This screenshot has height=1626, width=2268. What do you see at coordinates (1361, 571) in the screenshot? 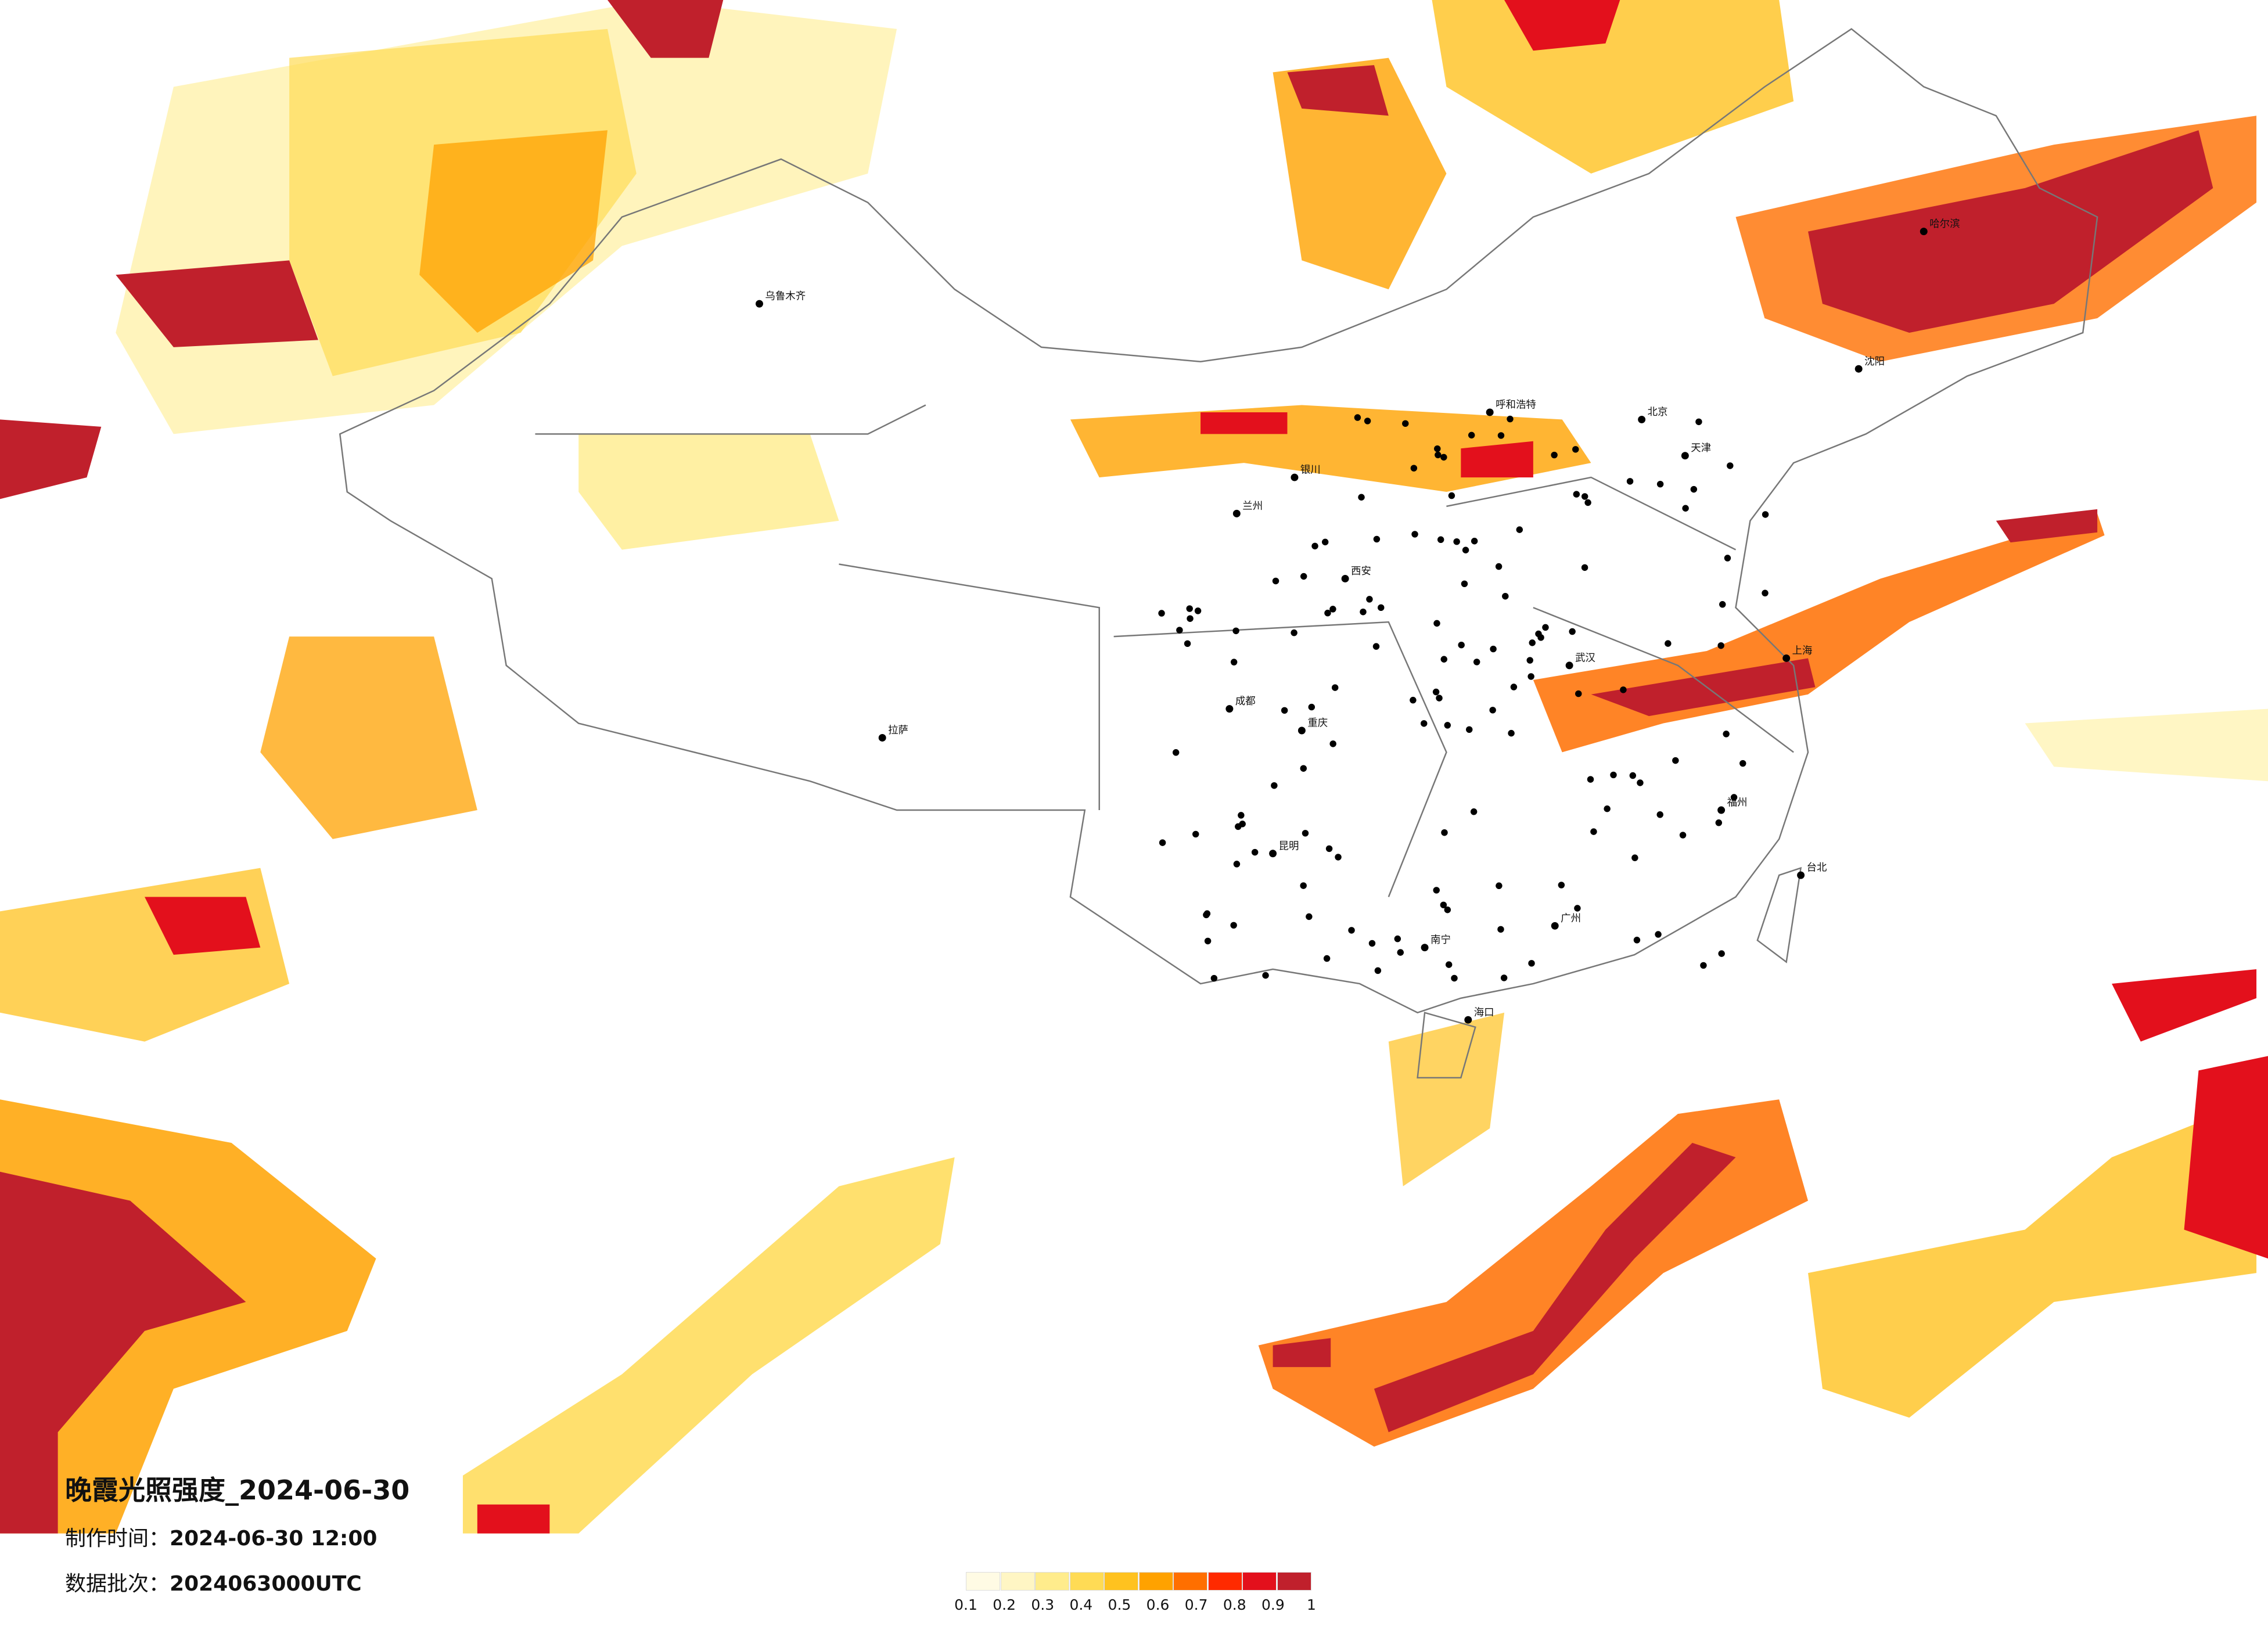
I see `city-label: 西安` at bounding box center [1361, 571].